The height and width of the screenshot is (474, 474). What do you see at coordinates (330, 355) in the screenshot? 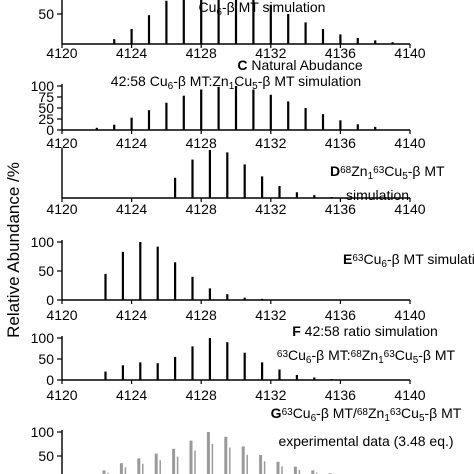
I see `panel-label-part: -β MT:` at bounding box center [330, 355].